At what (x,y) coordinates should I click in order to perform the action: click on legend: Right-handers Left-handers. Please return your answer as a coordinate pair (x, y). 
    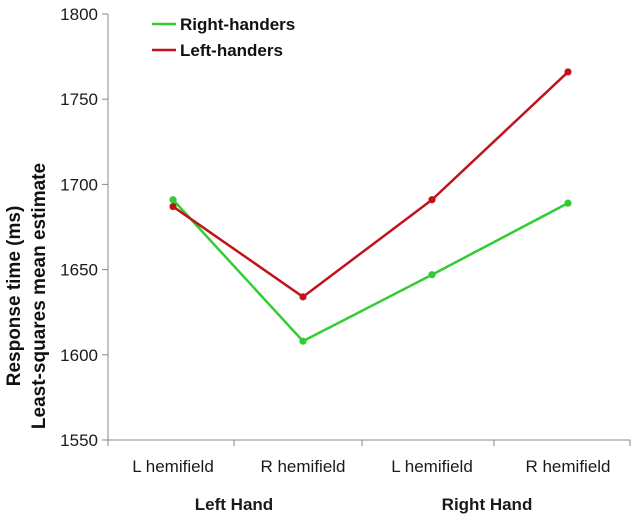
    Looking at the image, I should click on (223, 37).